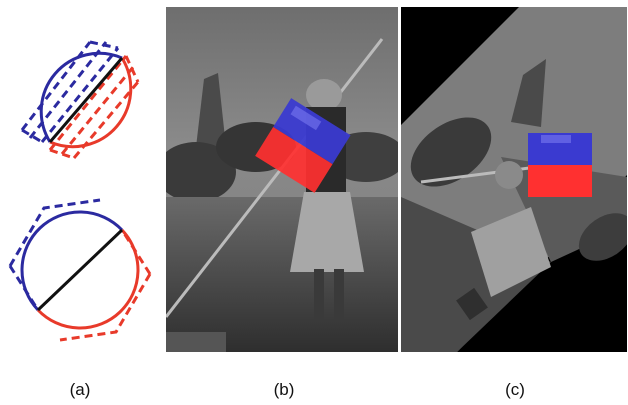  I want to click on circle-split-icon, so click(80, 100).